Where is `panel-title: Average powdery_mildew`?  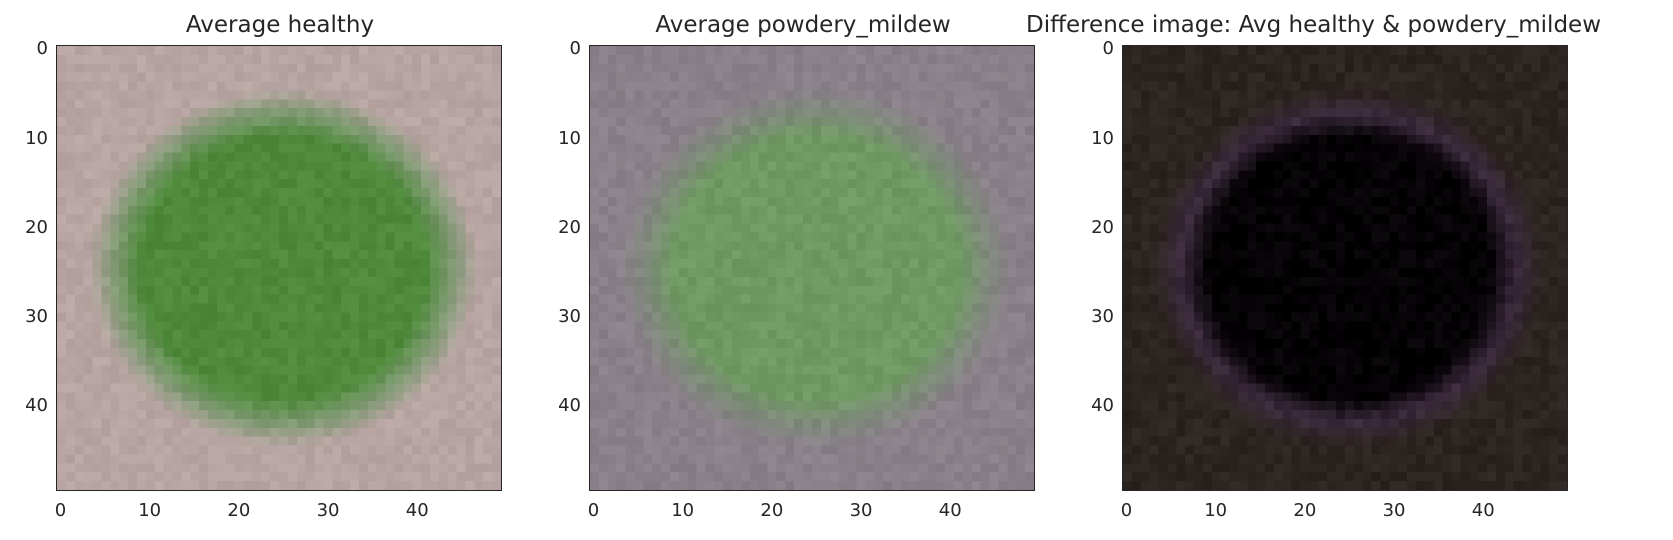
panel-title: Average powdery_mildew is located at coordinates (803, 25).